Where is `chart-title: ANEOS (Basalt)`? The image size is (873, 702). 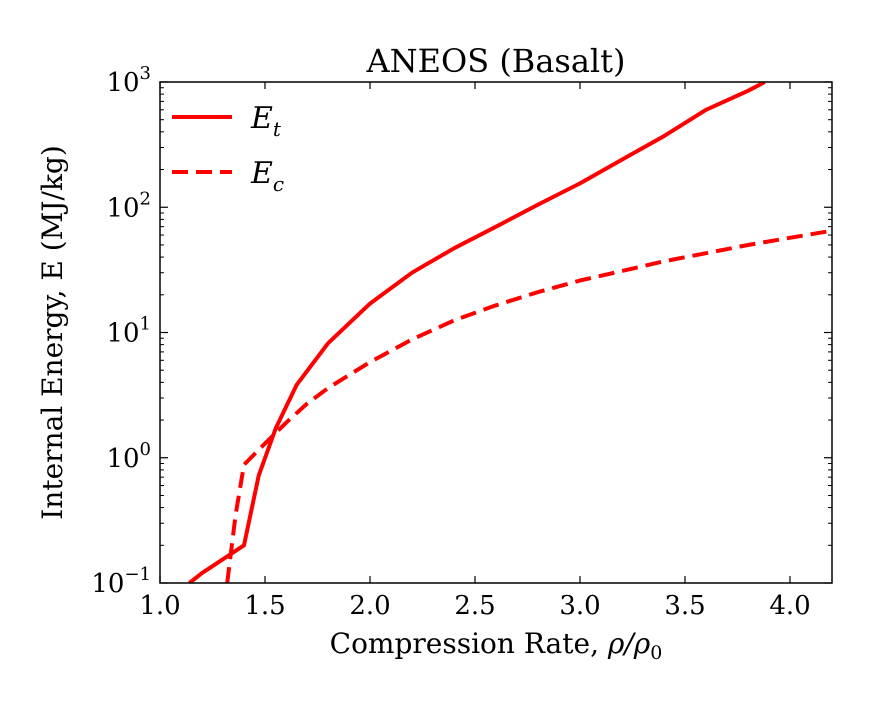 chart-title: ANEOS (Basalt) is located at coordinates (496, 61).